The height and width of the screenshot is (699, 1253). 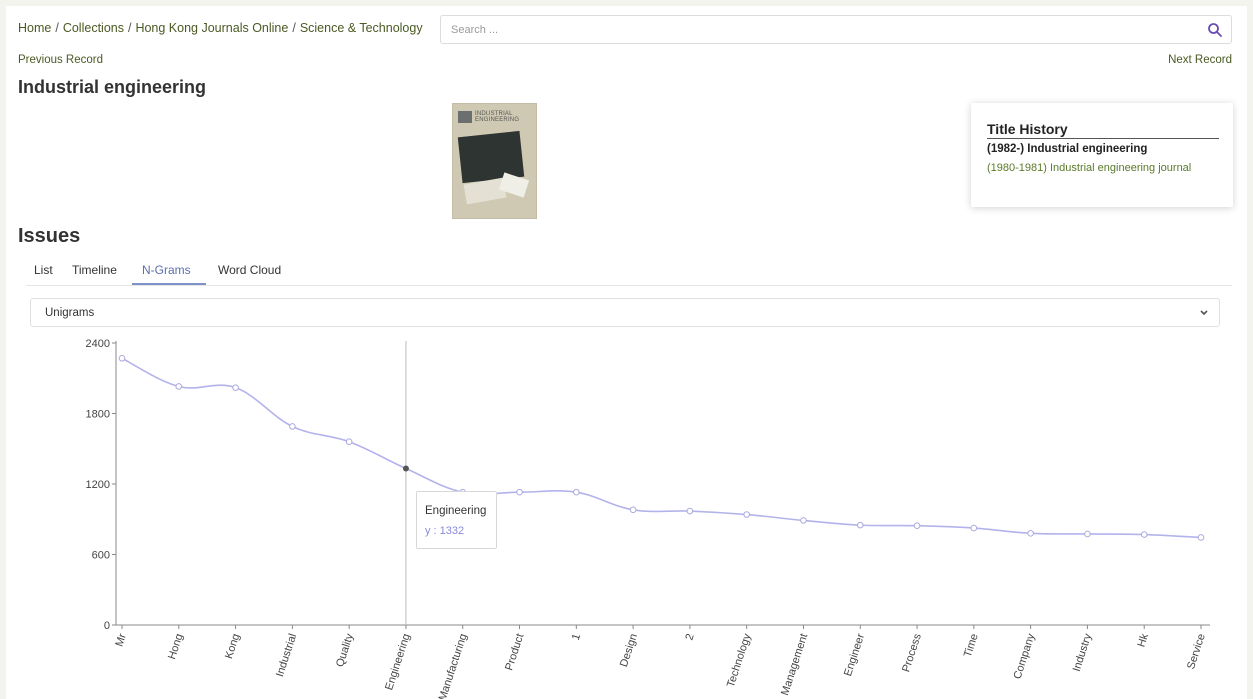 What do you see at coordinates (445, 531) in the screenshot?
I see `tooltip-value: y : 1332` at bounding box center [445, 531].